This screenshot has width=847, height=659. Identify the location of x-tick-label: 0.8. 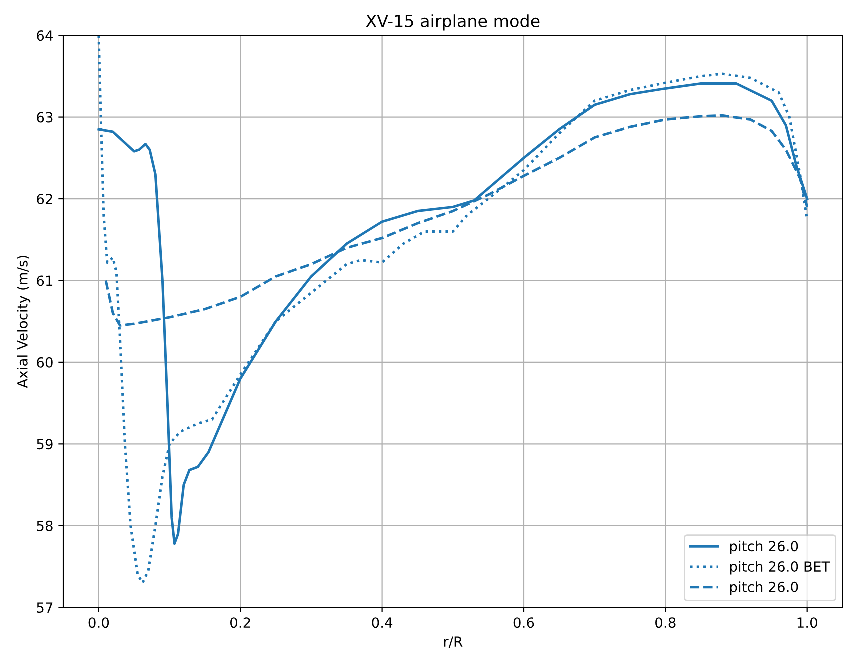
(666, 623).